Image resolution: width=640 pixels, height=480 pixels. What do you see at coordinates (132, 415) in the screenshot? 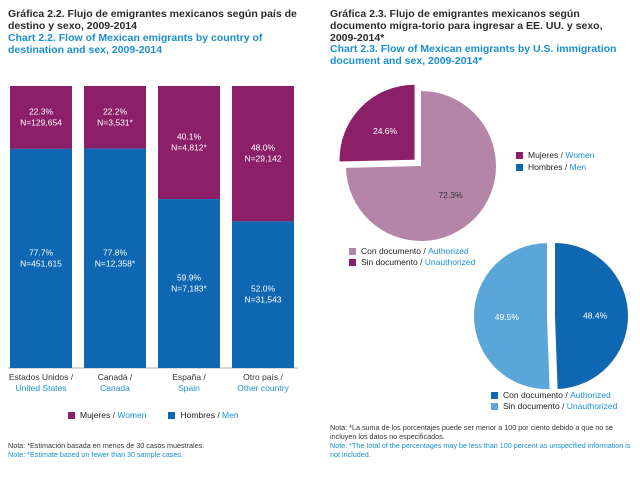
I see `legend-women-en: Women` at bounding box center [132, 415].